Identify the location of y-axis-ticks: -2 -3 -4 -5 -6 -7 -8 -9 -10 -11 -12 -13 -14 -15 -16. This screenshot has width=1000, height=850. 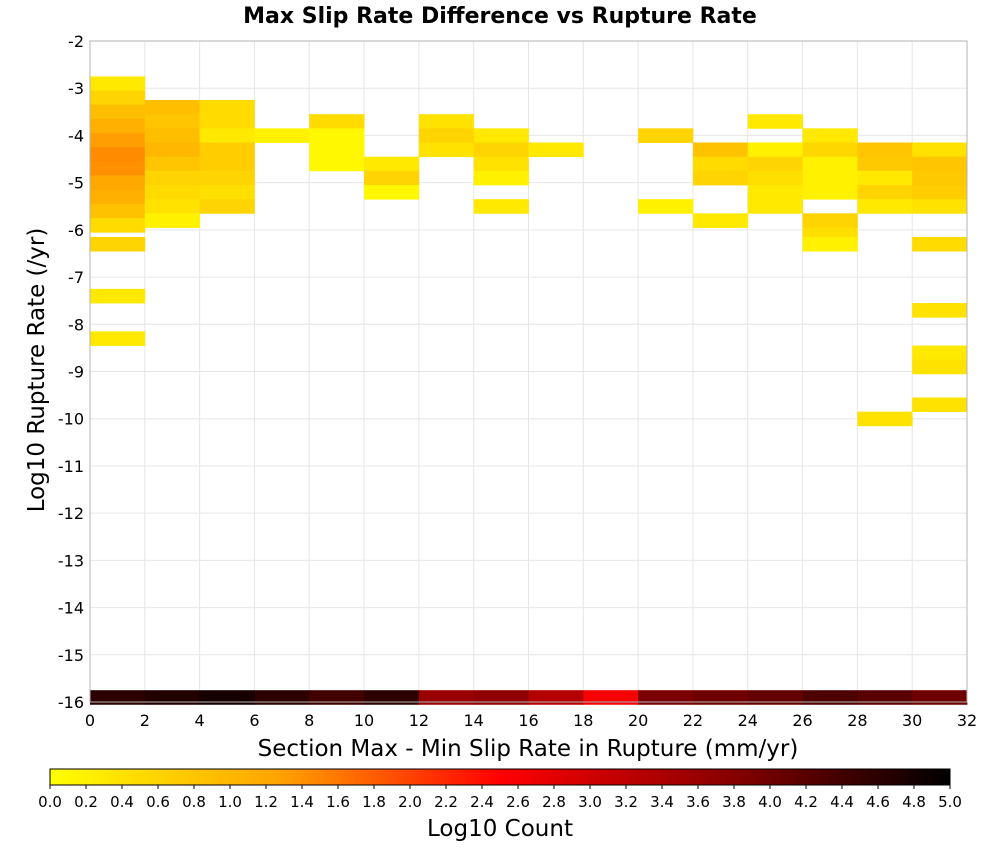
(71, 372).